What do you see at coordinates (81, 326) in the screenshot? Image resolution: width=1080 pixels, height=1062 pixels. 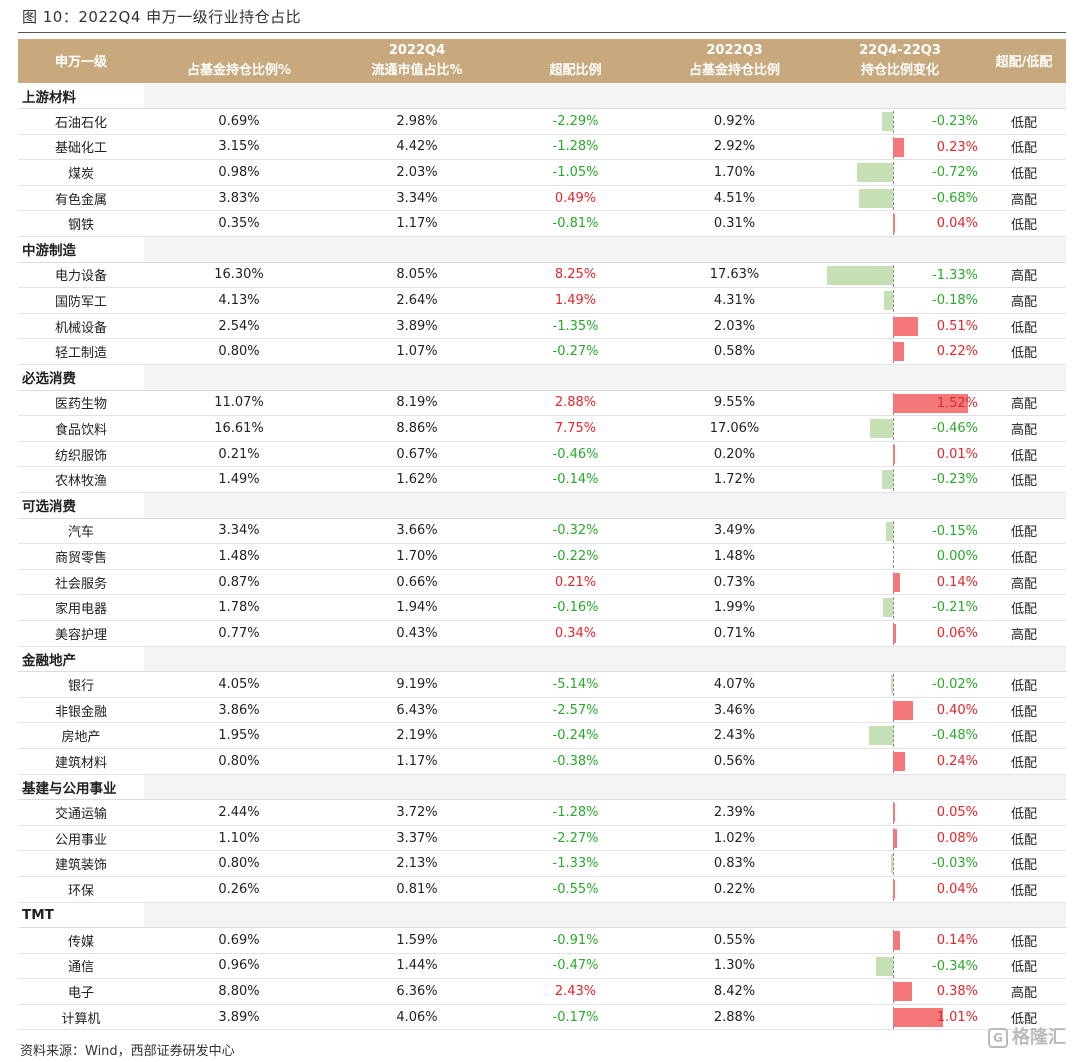 I see `industry-name: 机械设备` at bounding box center [81, 326].